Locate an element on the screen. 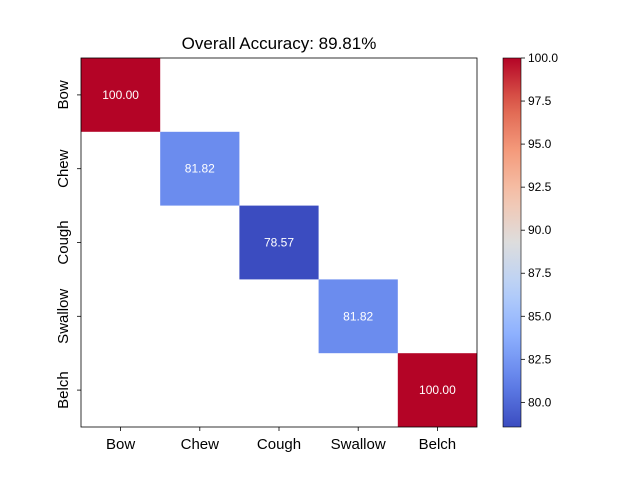 The image size is (640, 485). y-axis: Bow Chew Cough Swallow Belch is located at coordinates (68, 244).